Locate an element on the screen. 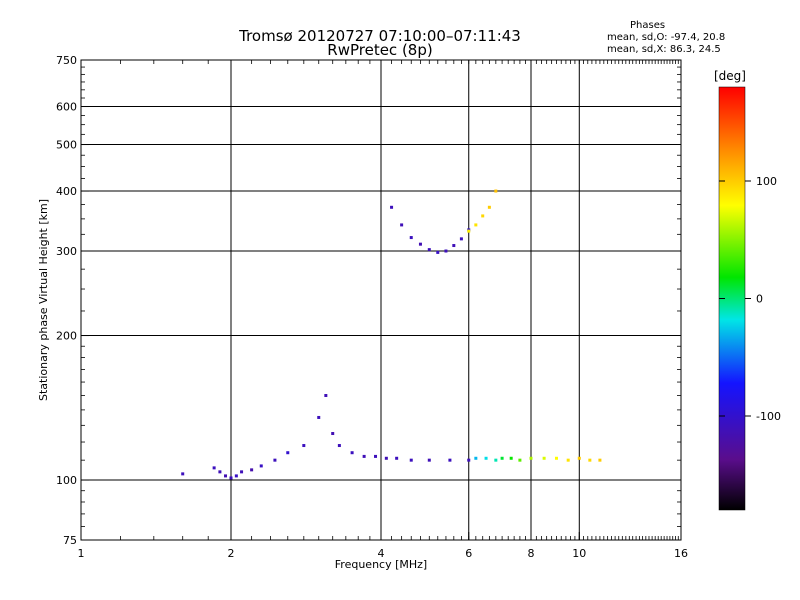  colorbar-ticks: 100 0 -100 is located at coordinates (750, 299).